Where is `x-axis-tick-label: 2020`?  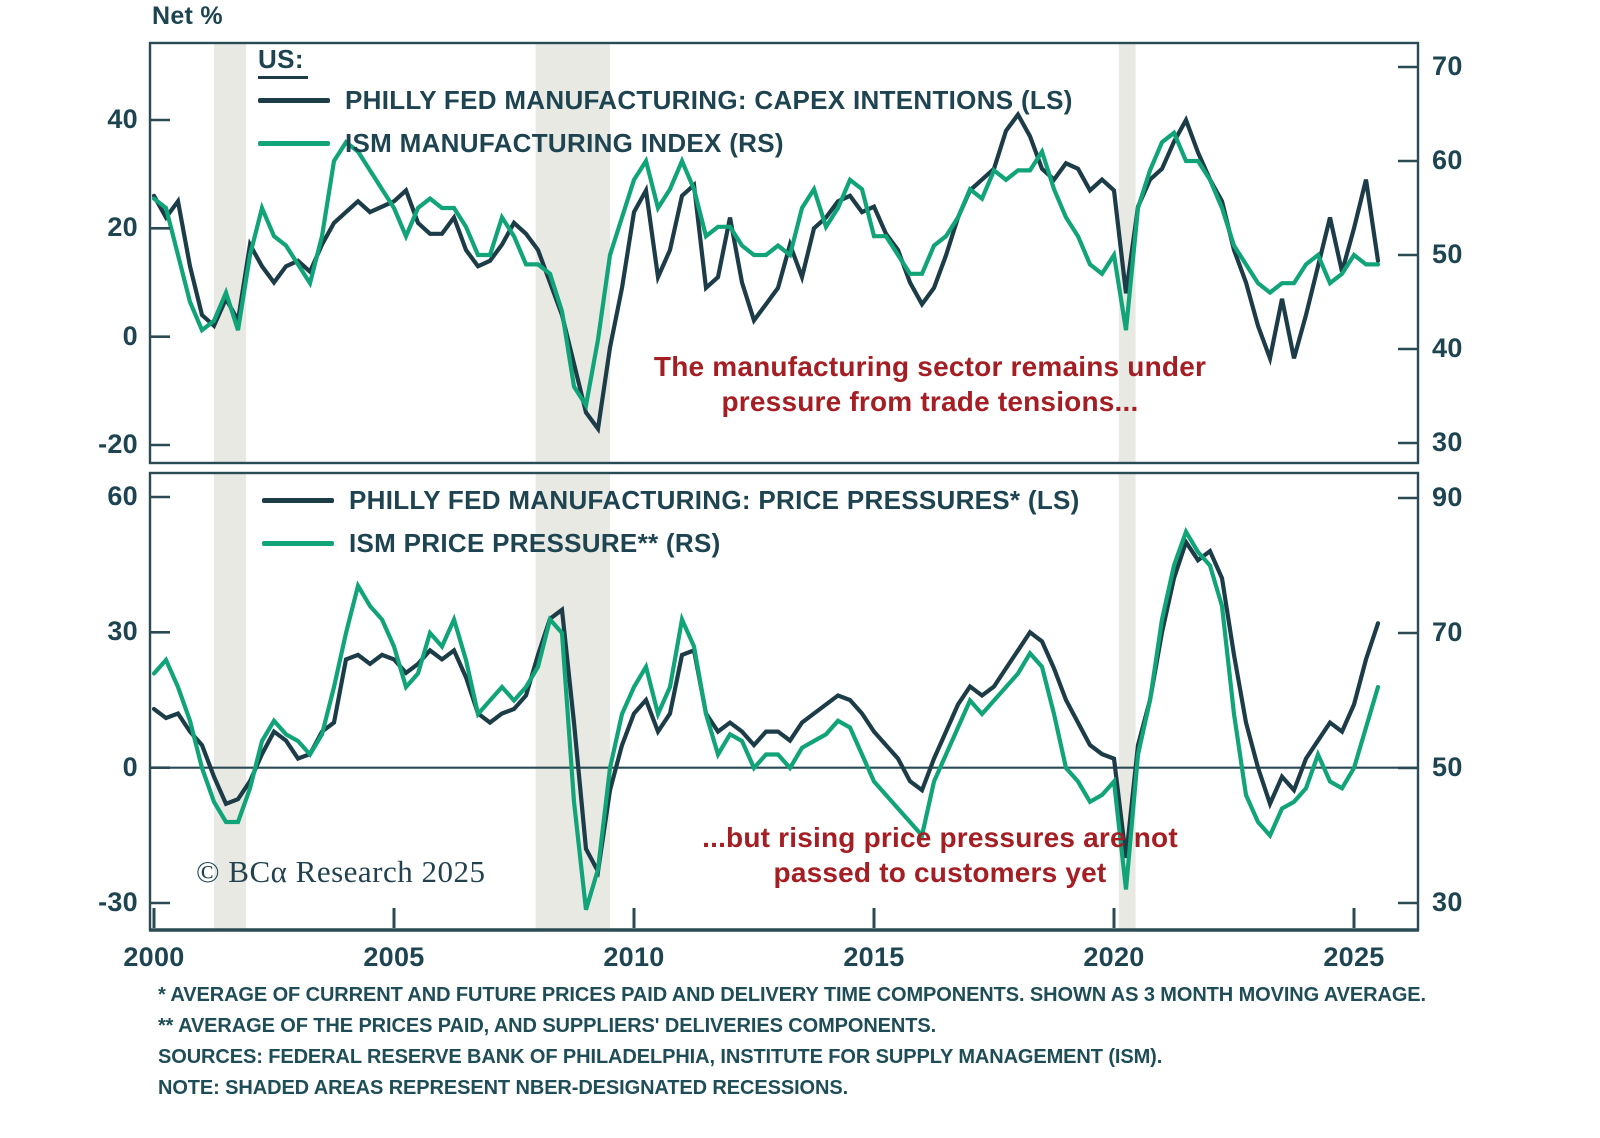 x-axis-tick-label: 2020 is located at coordinates (1114, 957).